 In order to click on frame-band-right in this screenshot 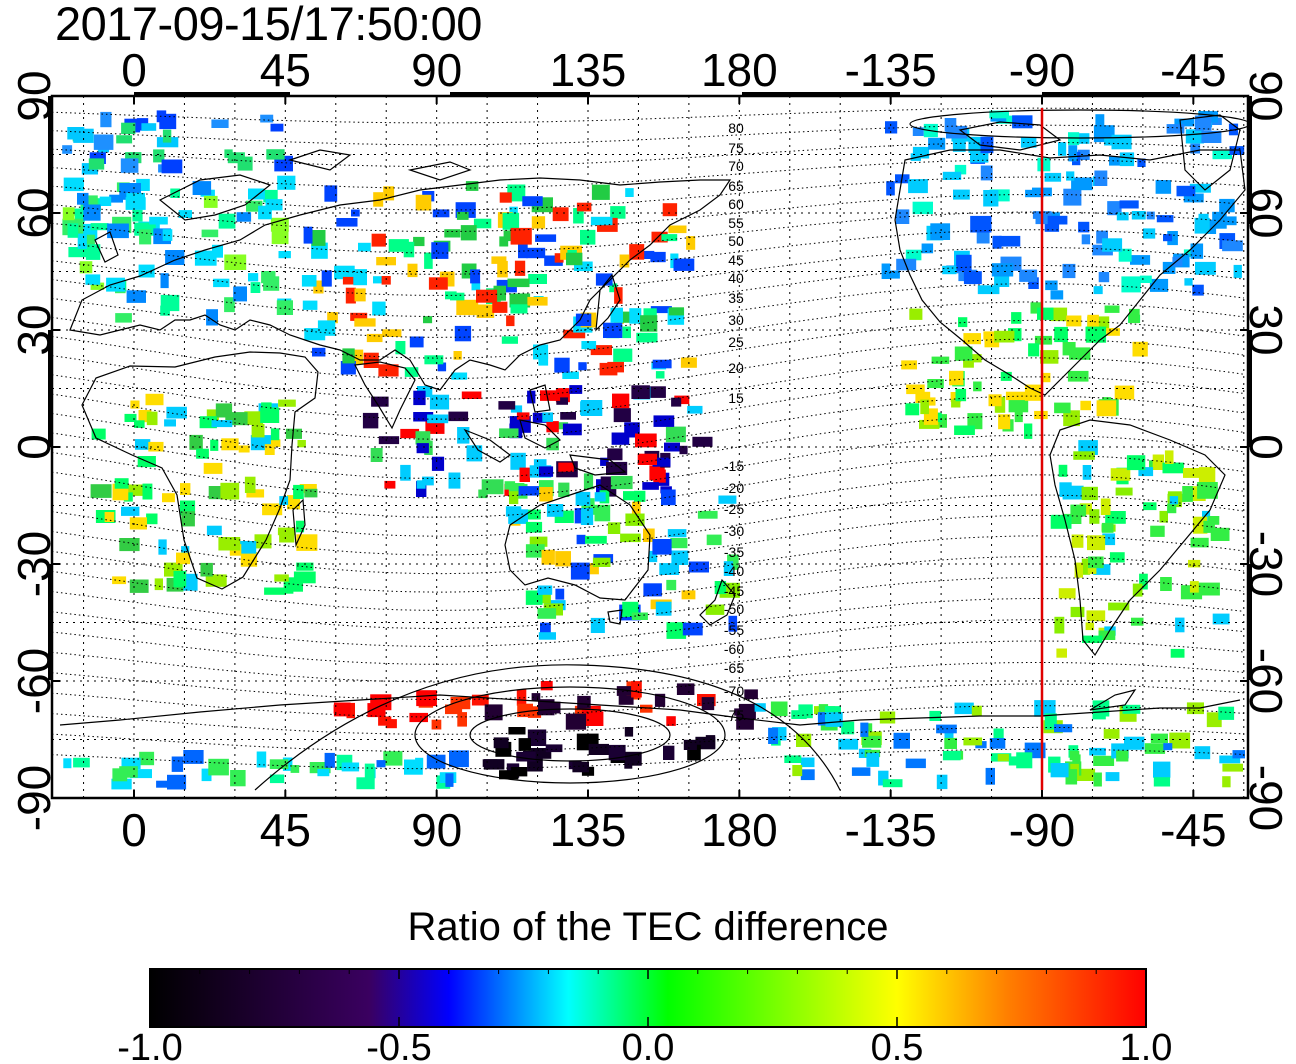, I will do `click(1249, 622)`.